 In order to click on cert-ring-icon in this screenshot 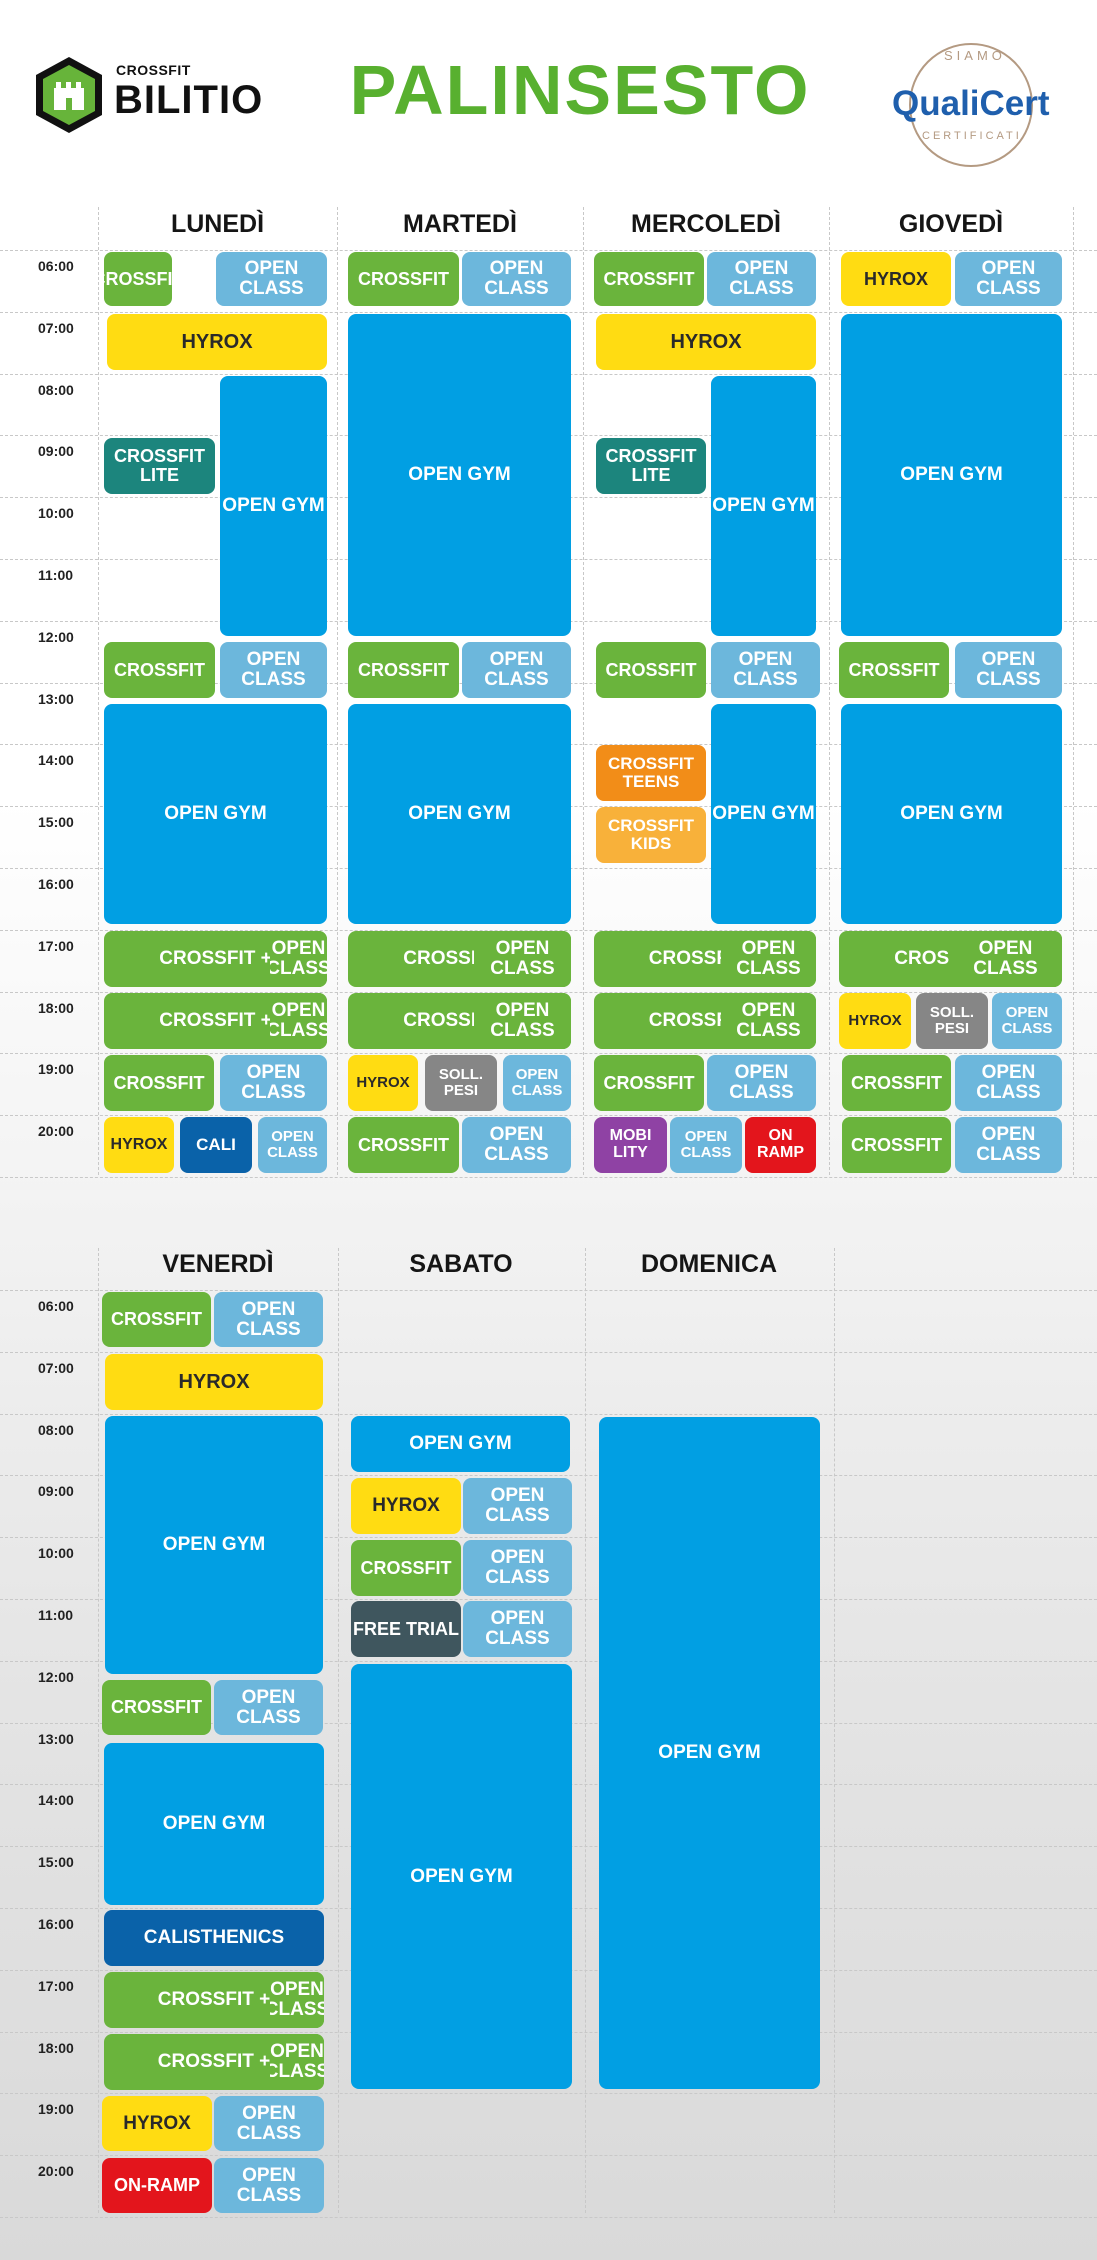, I will do `click(971, 105)`.